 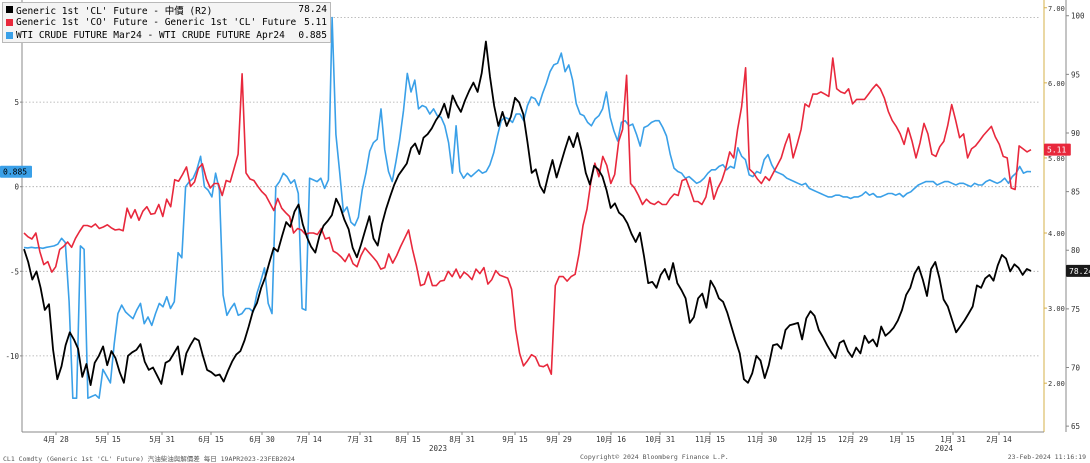 I want to click on r1-tick-label: 6.00, so click(x=1056, y=84).